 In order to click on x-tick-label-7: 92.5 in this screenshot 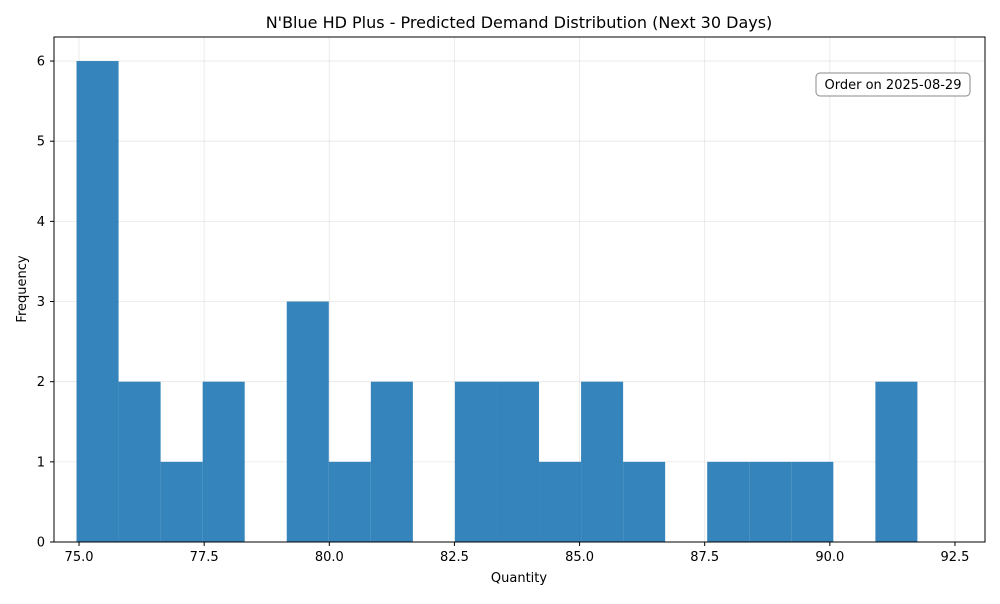, I will do `click(954, 557)`.